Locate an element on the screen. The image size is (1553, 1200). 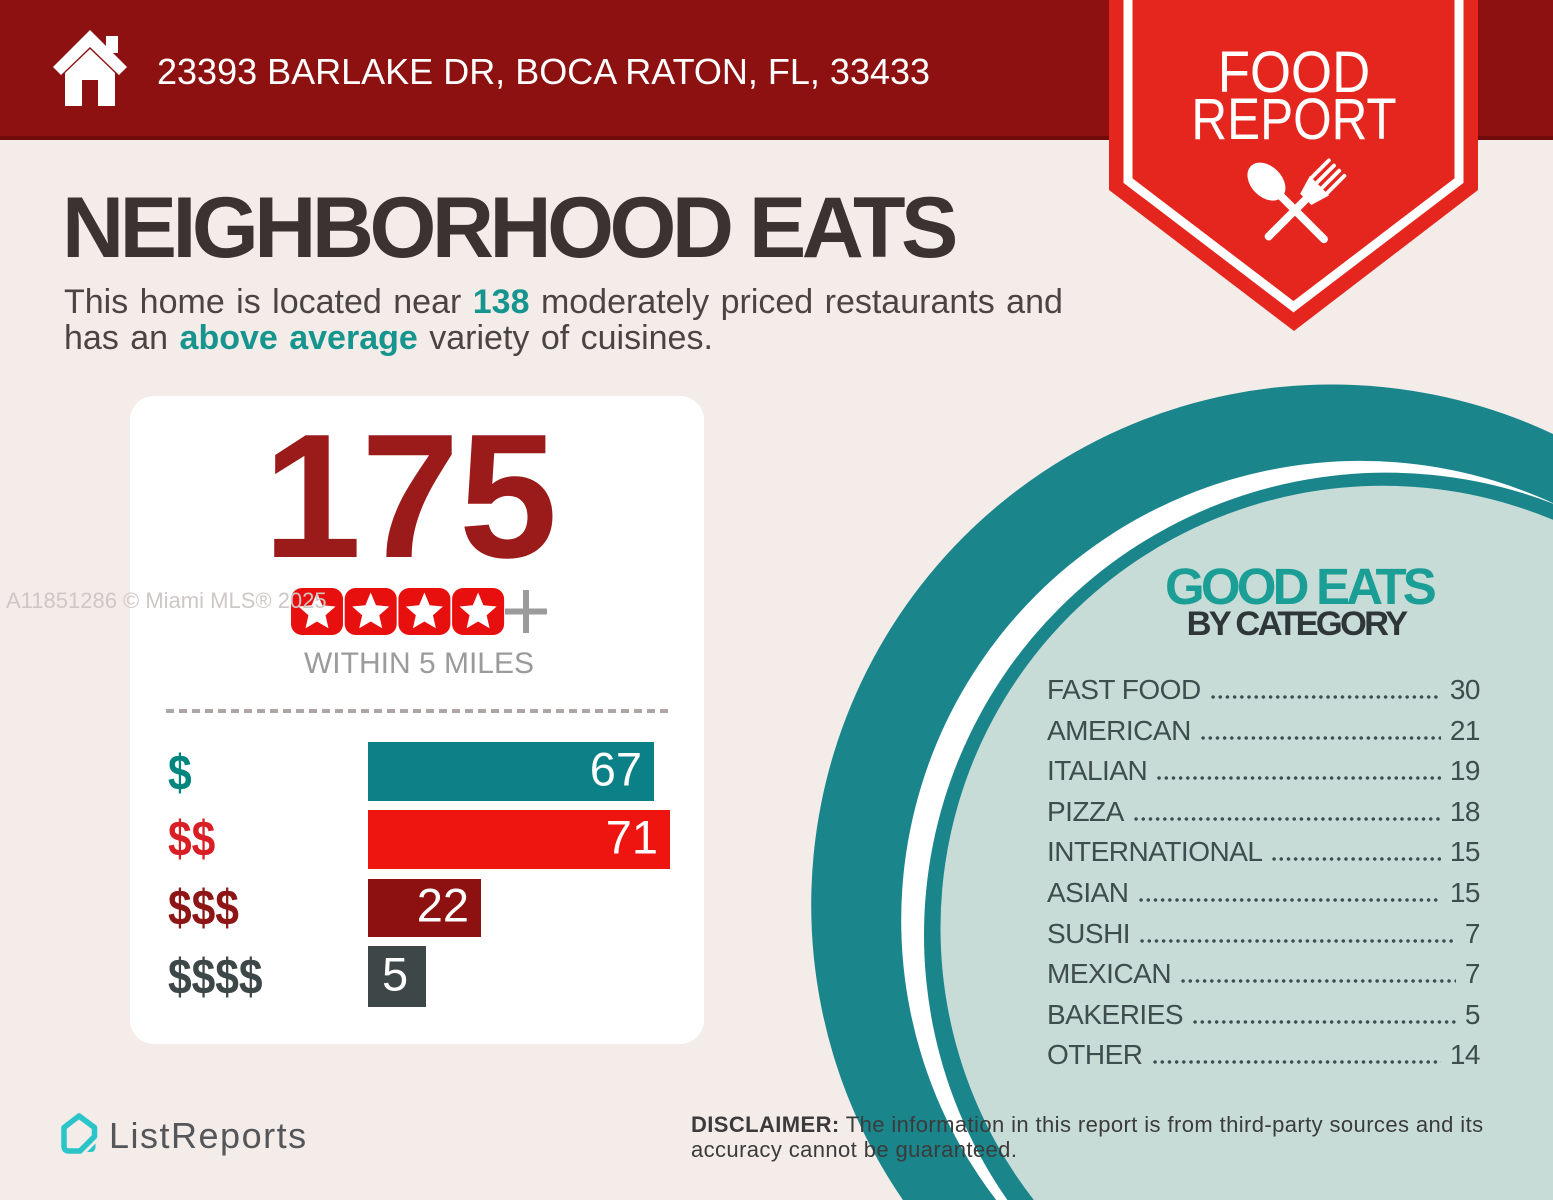
svg-text: REPORT is located at coordinates (1293, 119).